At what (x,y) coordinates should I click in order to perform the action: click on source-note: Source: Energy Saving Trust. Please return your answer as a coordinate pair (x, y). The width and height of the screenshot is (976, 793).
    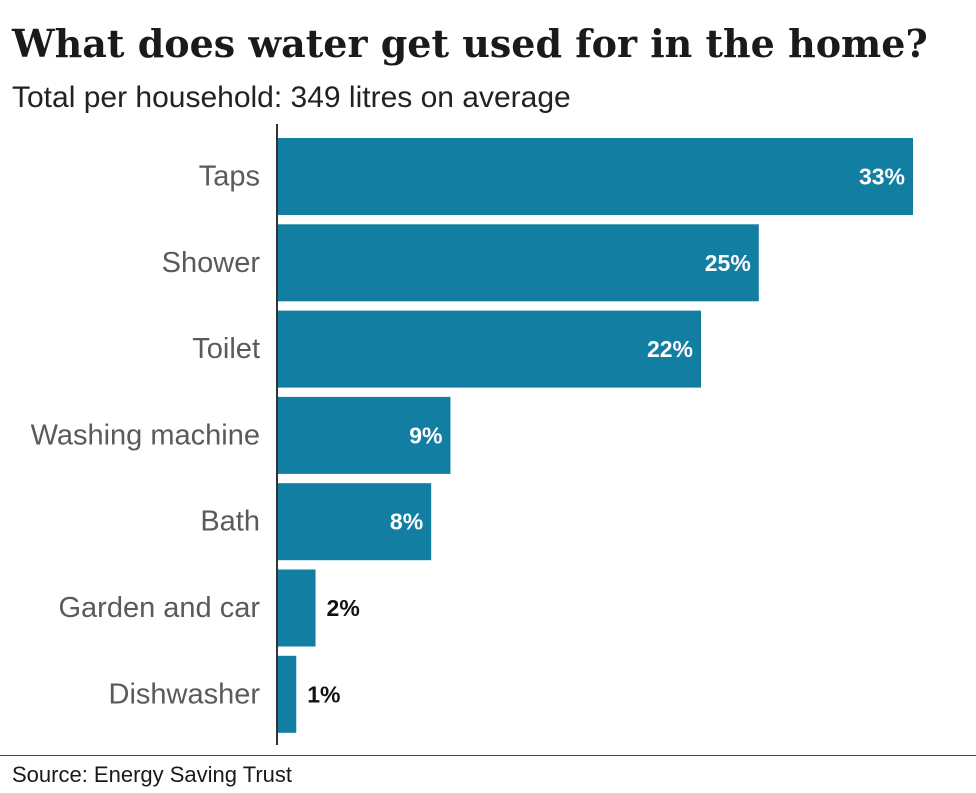
    Looking at the image, I should click on (152, 774).